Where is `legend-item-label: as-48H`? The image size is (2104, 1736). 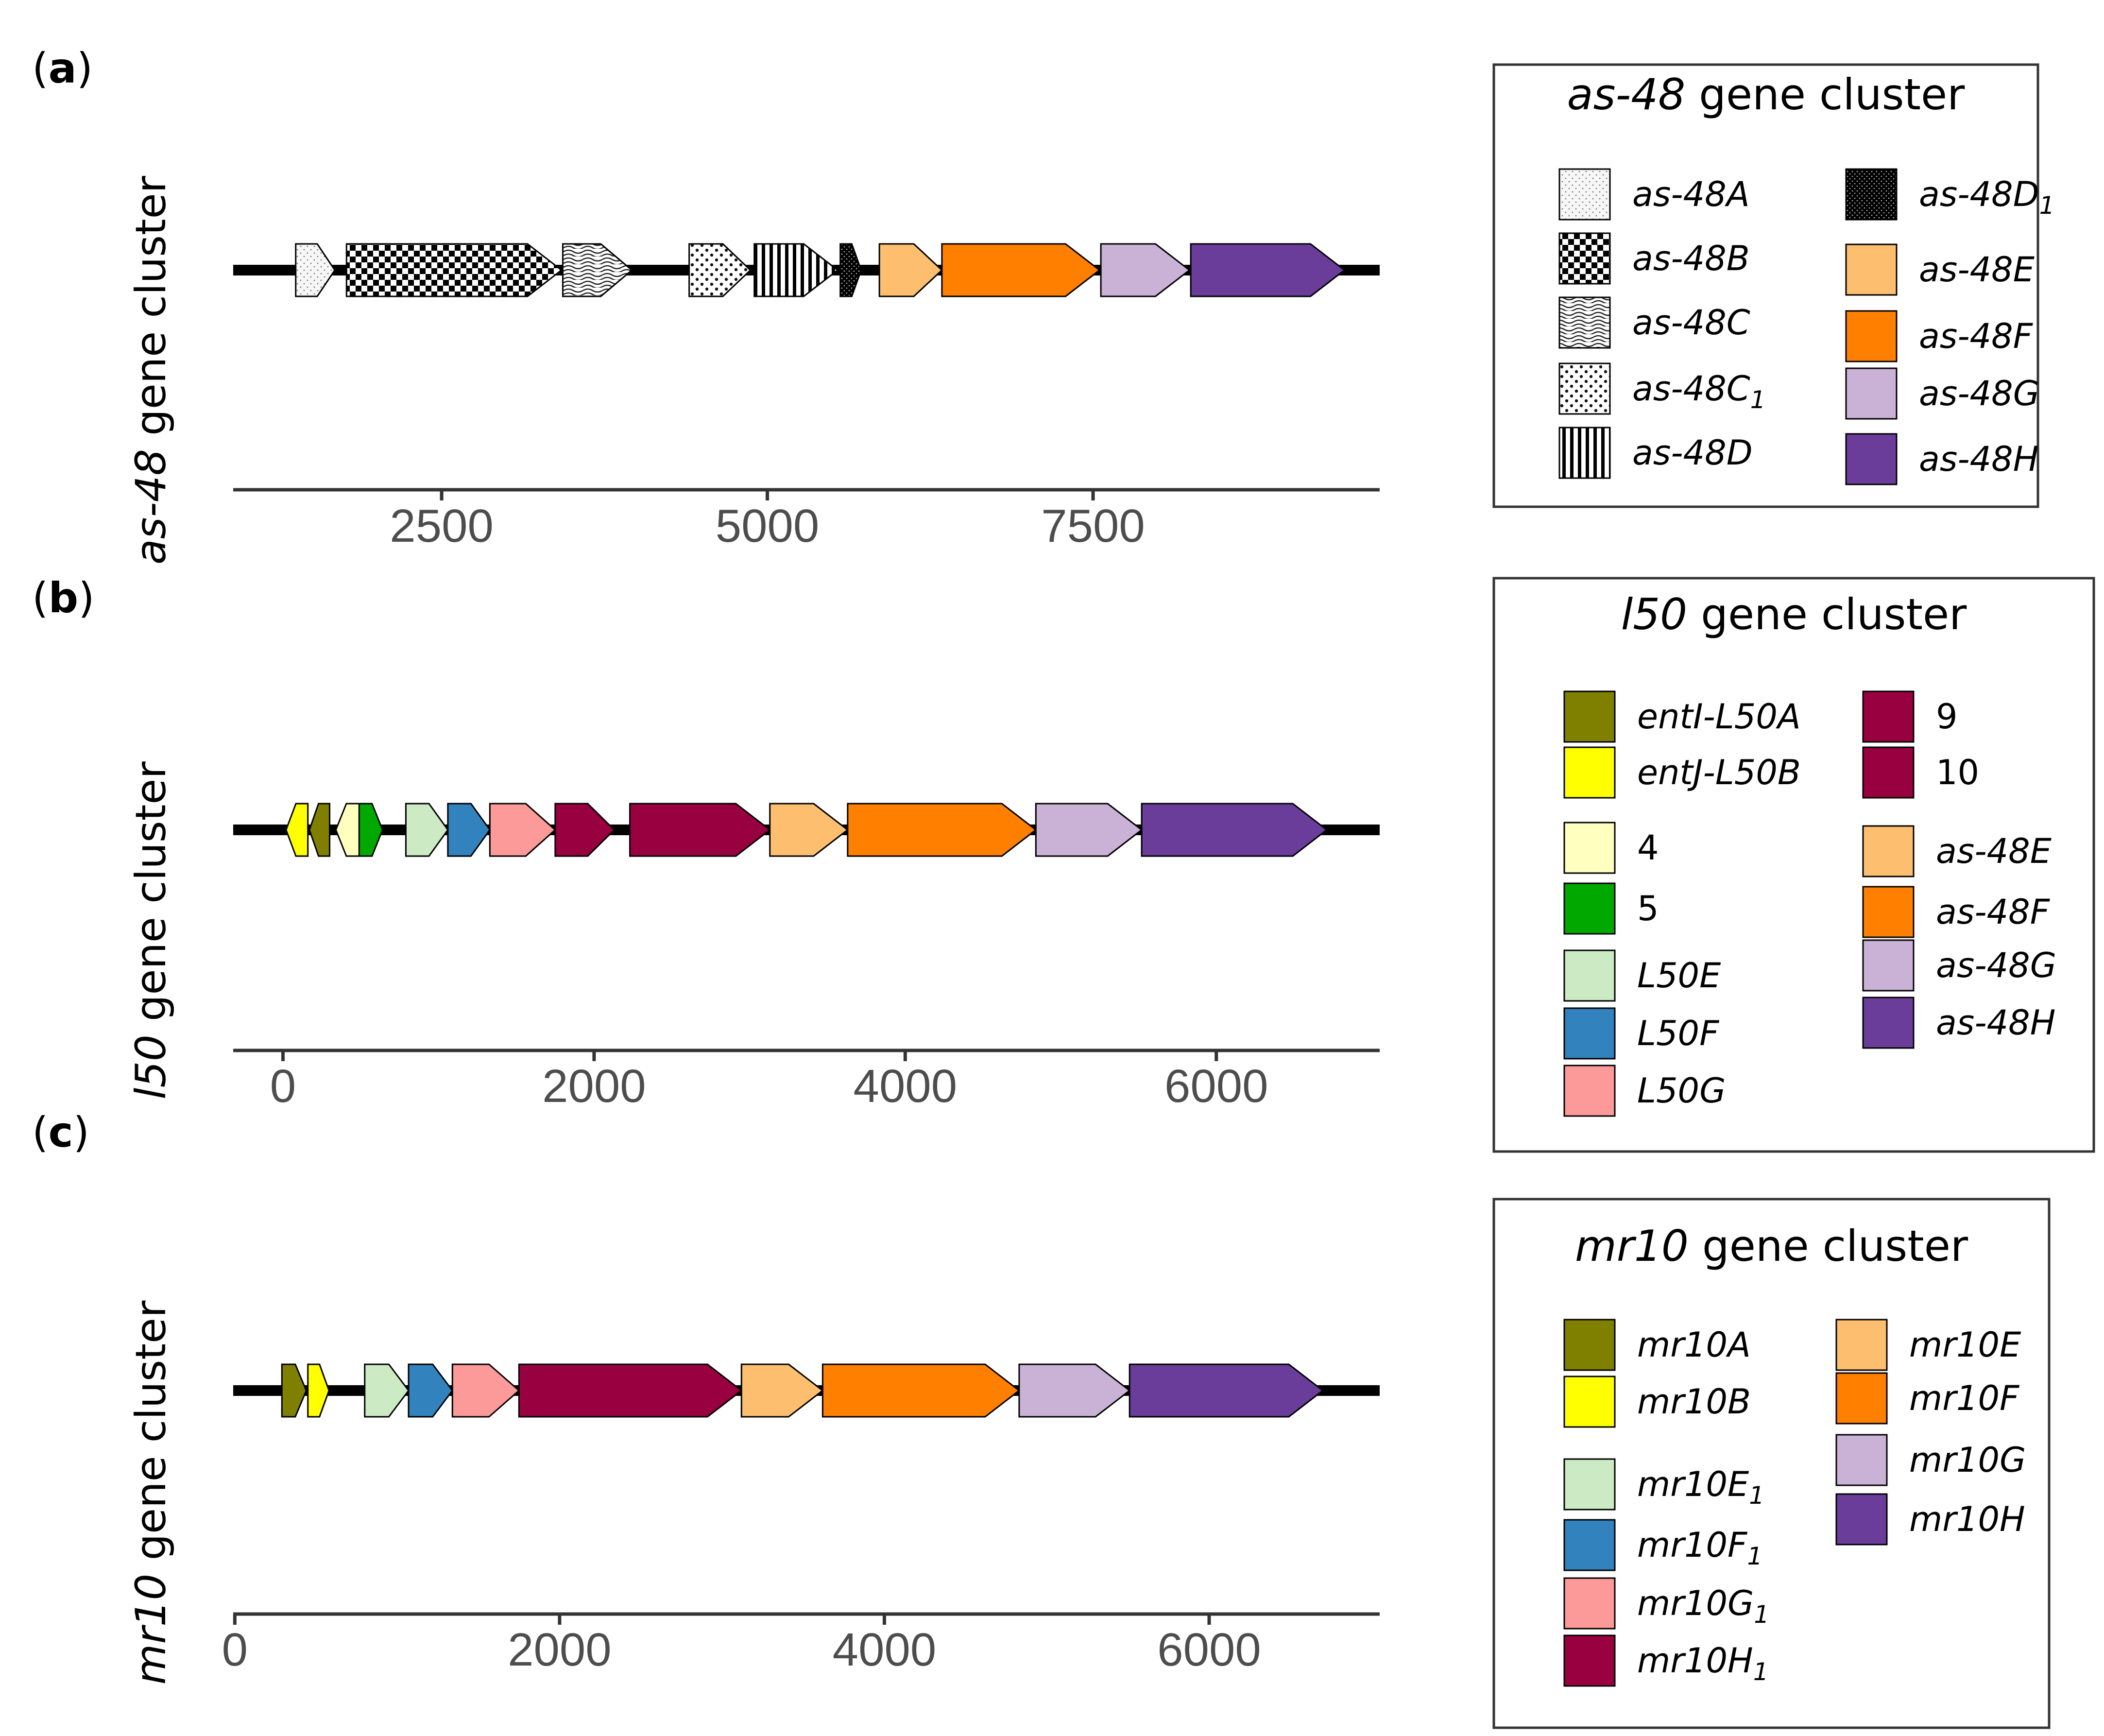 legend-item-label: as-48H is located at coordinates (1978, 459).